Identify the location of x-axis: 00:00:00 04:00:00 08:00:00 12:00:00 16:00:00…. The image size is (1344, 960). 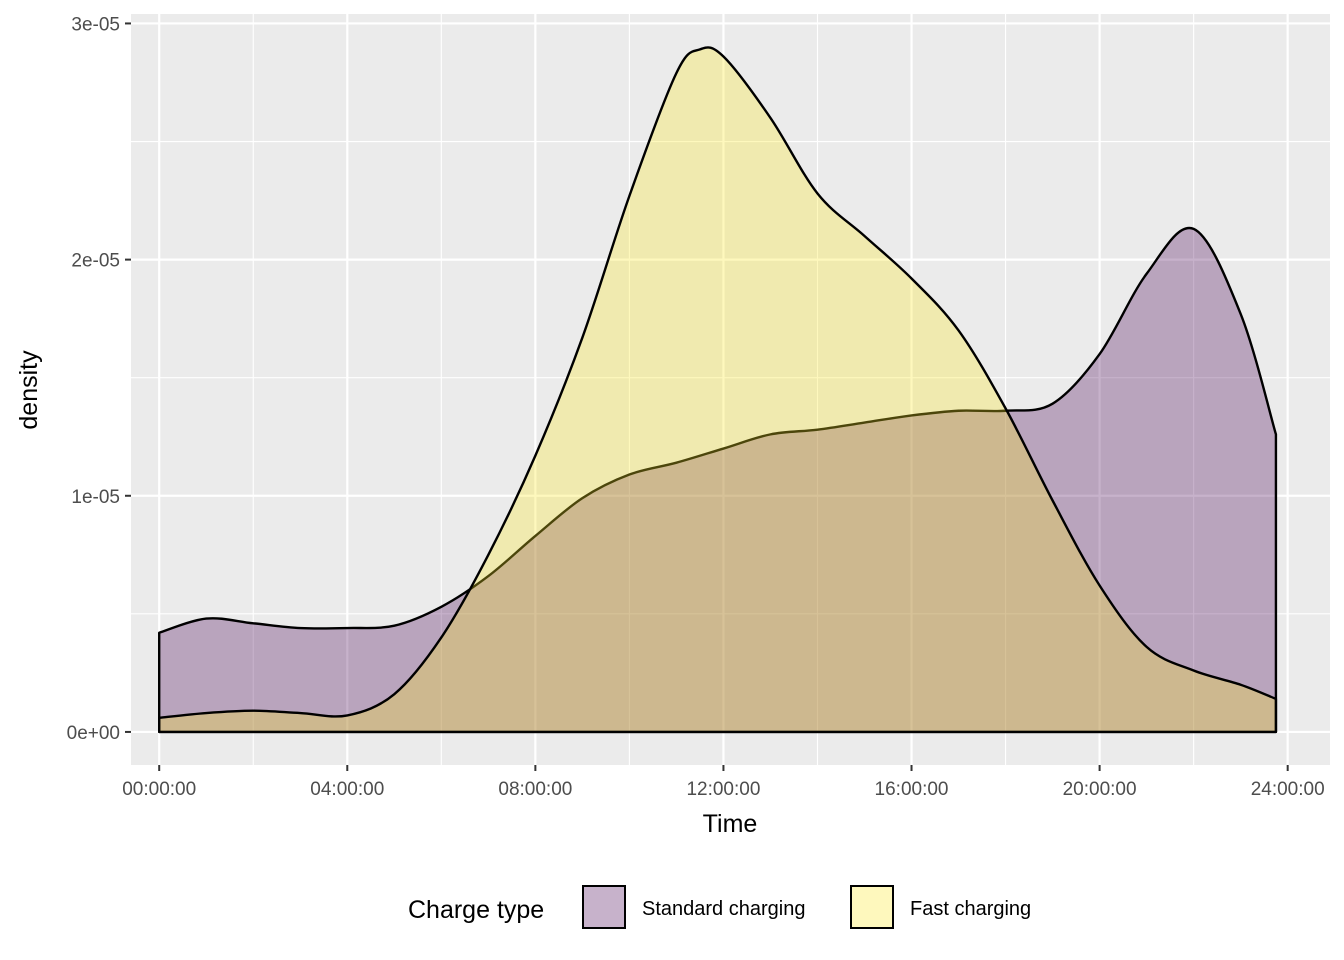
(723, 782).